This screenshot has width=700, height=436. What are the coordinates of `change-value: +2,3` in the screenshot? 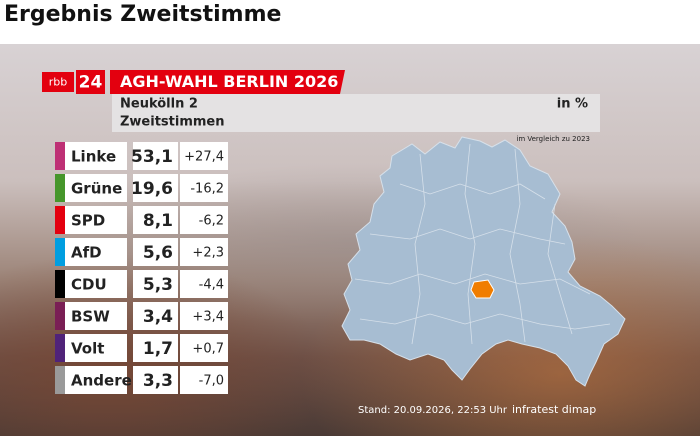 It's located at (208, 253).